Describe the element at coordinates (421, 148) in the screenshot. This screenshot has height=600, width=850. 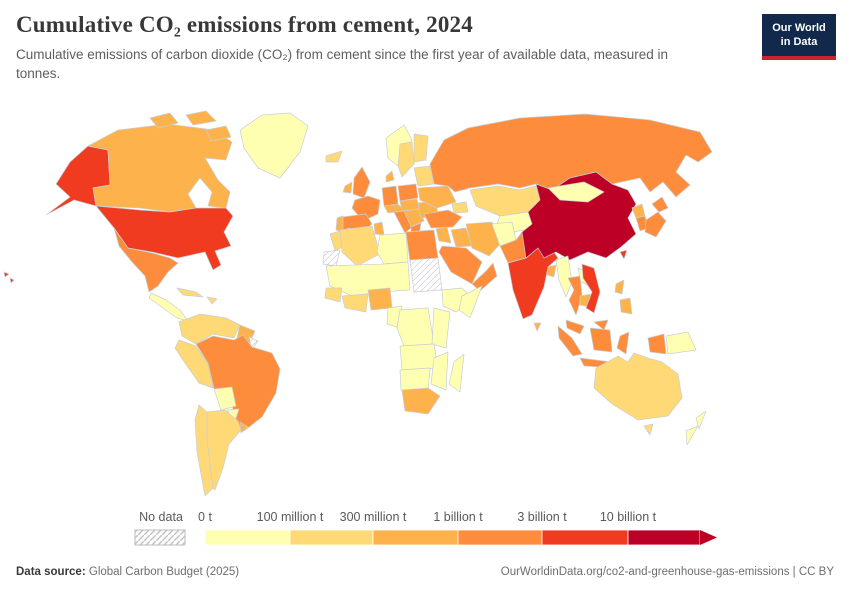
I see `country-finland` at that location.